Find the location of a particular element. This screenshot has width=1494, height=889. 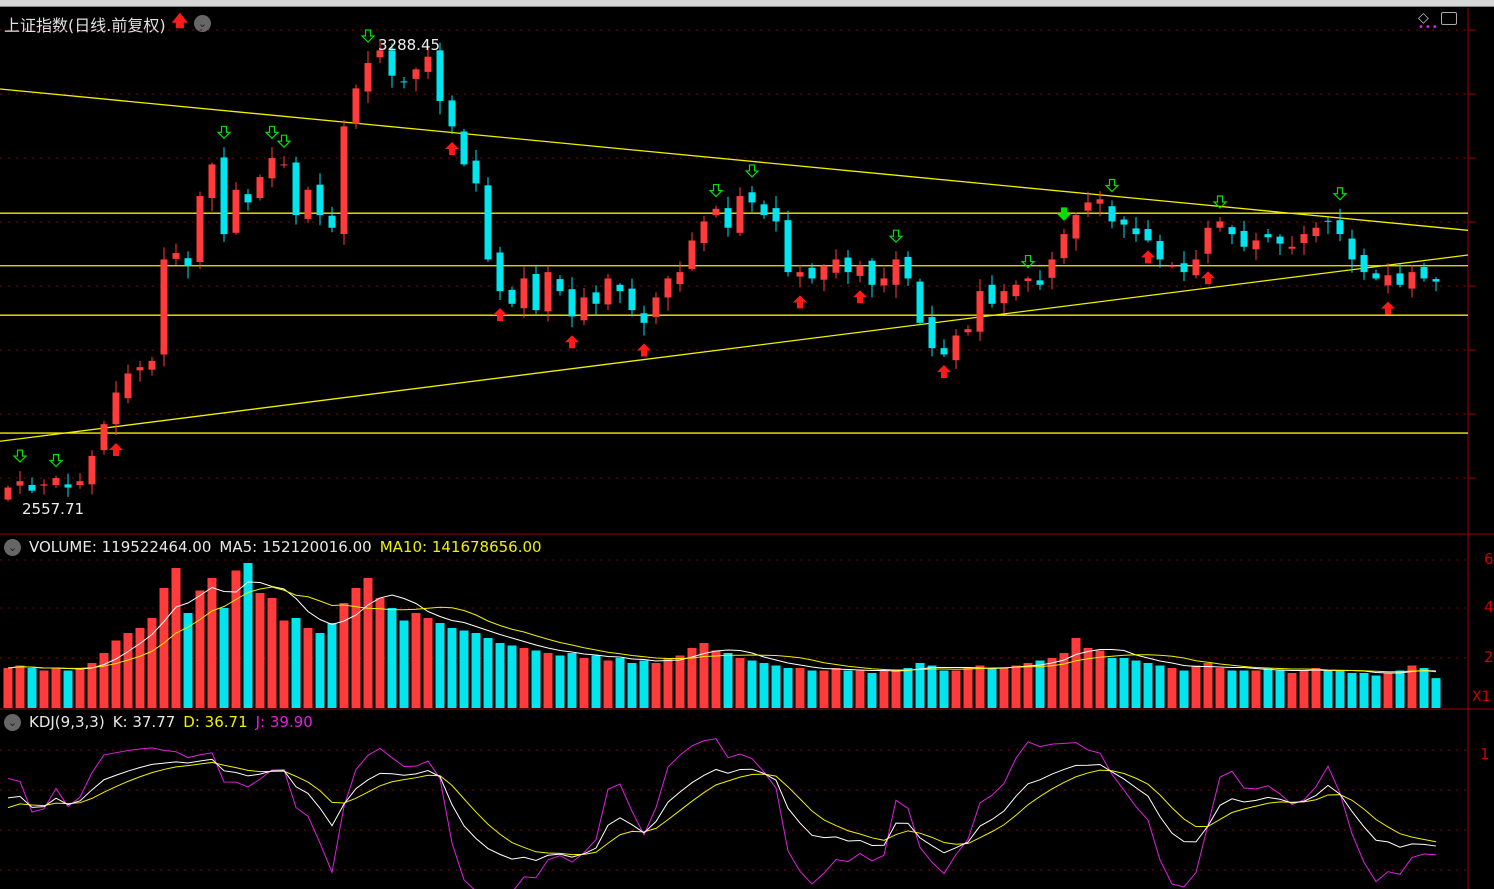

diamond-icon: ◇ is located at coordinates (1423, 18).